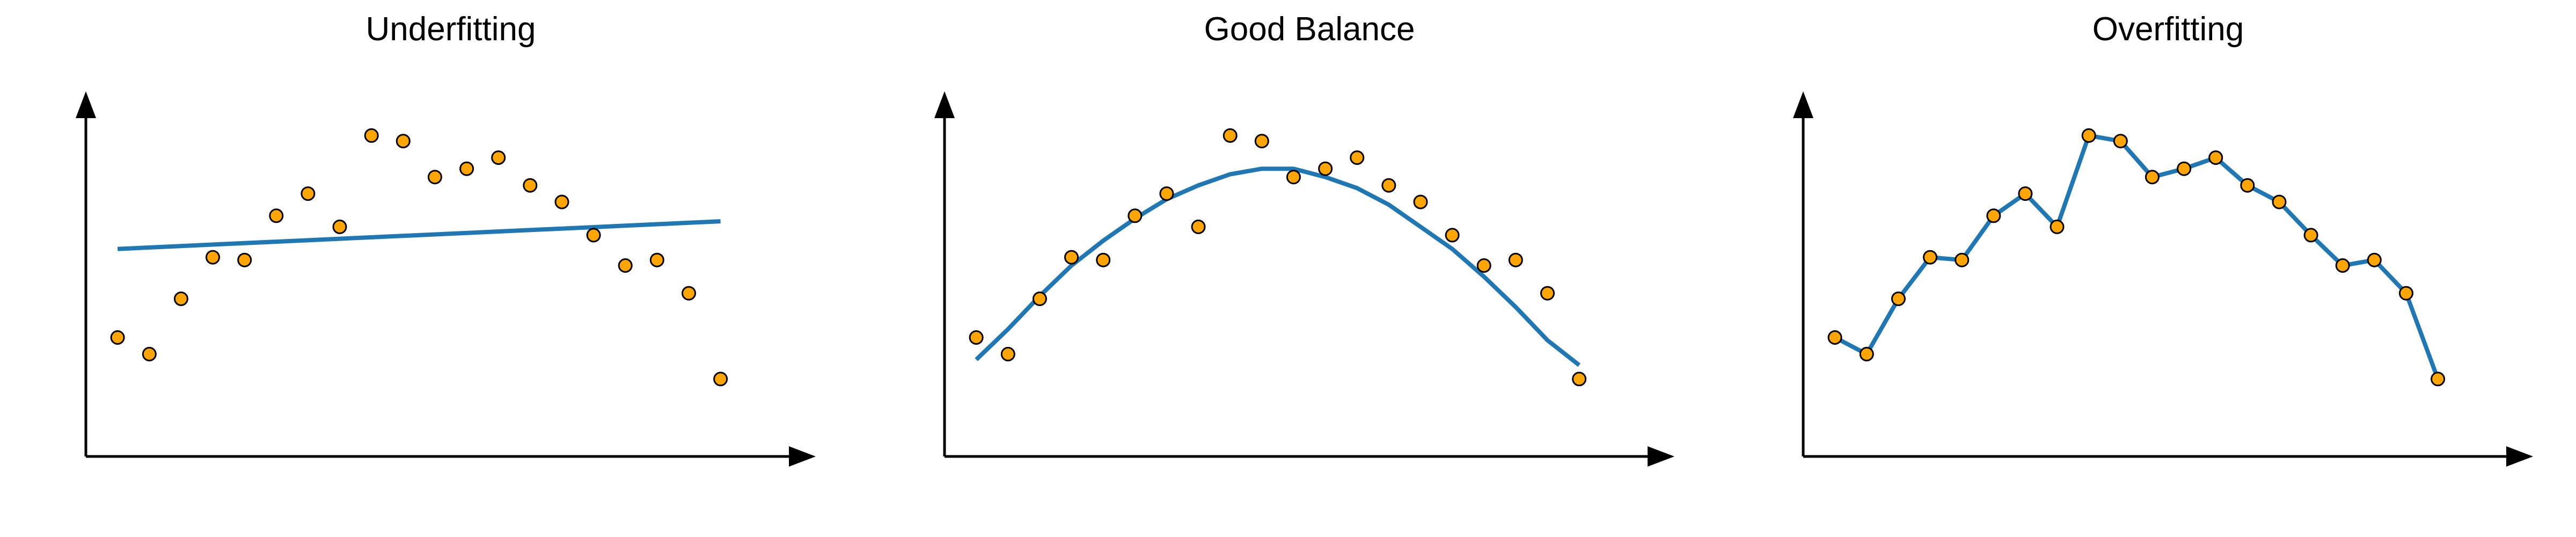 The width and height of the screenshot is (2576, 537). I want to click on fit-curve-linear, so click(419, 235).